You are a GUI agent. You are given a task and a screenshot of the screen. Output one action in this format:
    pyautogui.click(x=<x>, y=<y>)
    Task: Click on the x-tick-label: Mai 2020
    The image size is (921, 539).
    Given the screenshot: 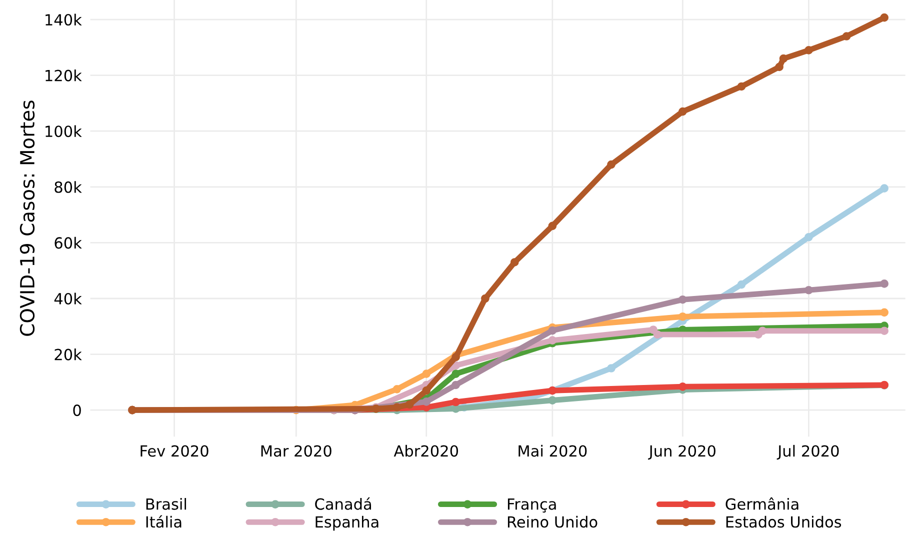 What is the action you would take?
    pyautogui.click(x=552, y=450)
    